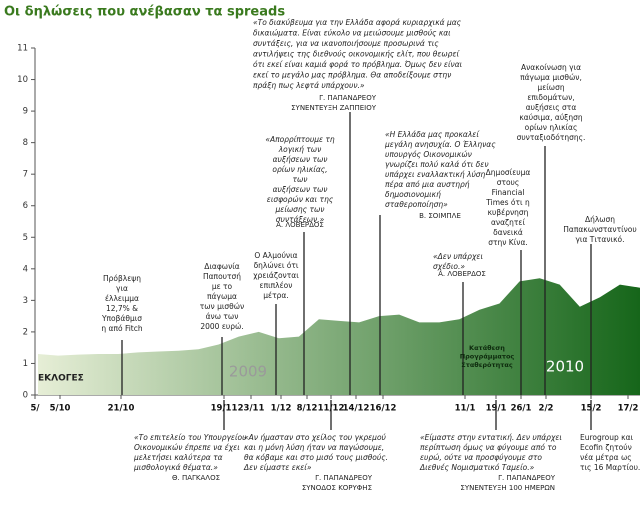 This screenshot has height=511, width=640. I want to click on annotation-text: «Δεν υπάρχει, so click(458, 256).